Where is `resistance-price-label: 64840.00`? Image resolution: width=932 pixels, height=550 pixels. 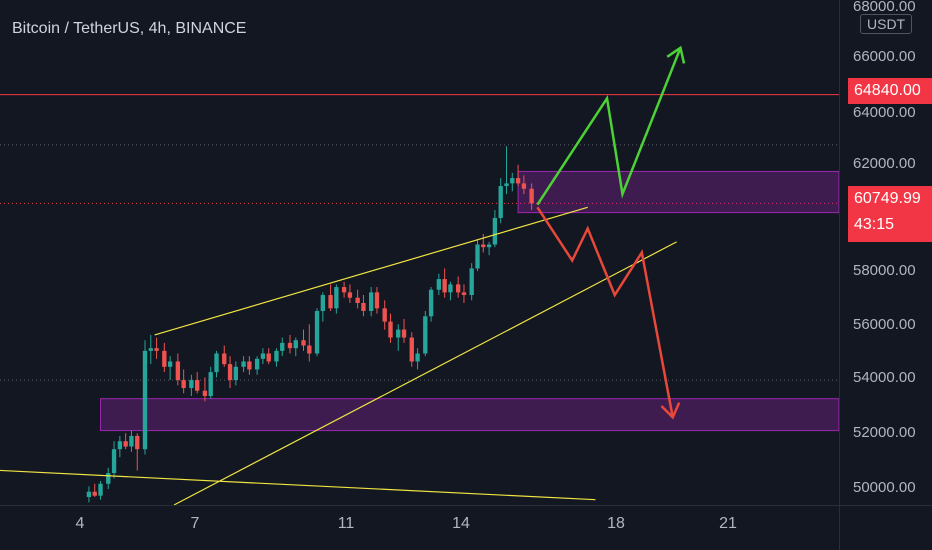 resistance-price-label: 64840.00 is located at coordinates (890, 91).